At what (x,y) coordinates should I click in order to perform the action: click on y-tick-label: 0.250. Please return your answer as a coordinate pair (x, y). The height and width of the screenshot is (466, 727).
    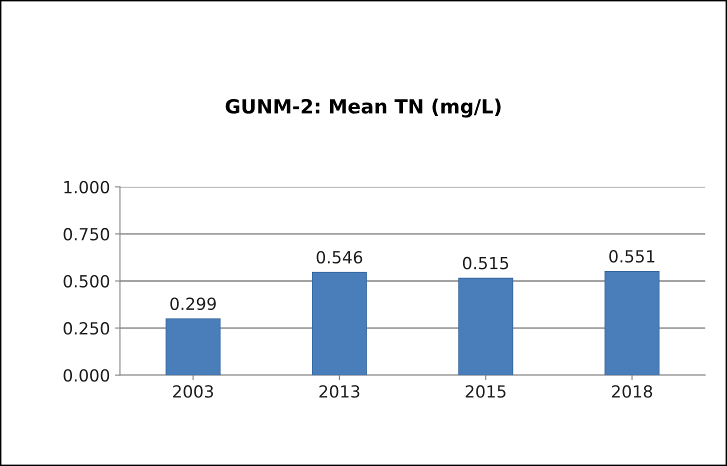
    Looking at the image, I should click on (87, 328).